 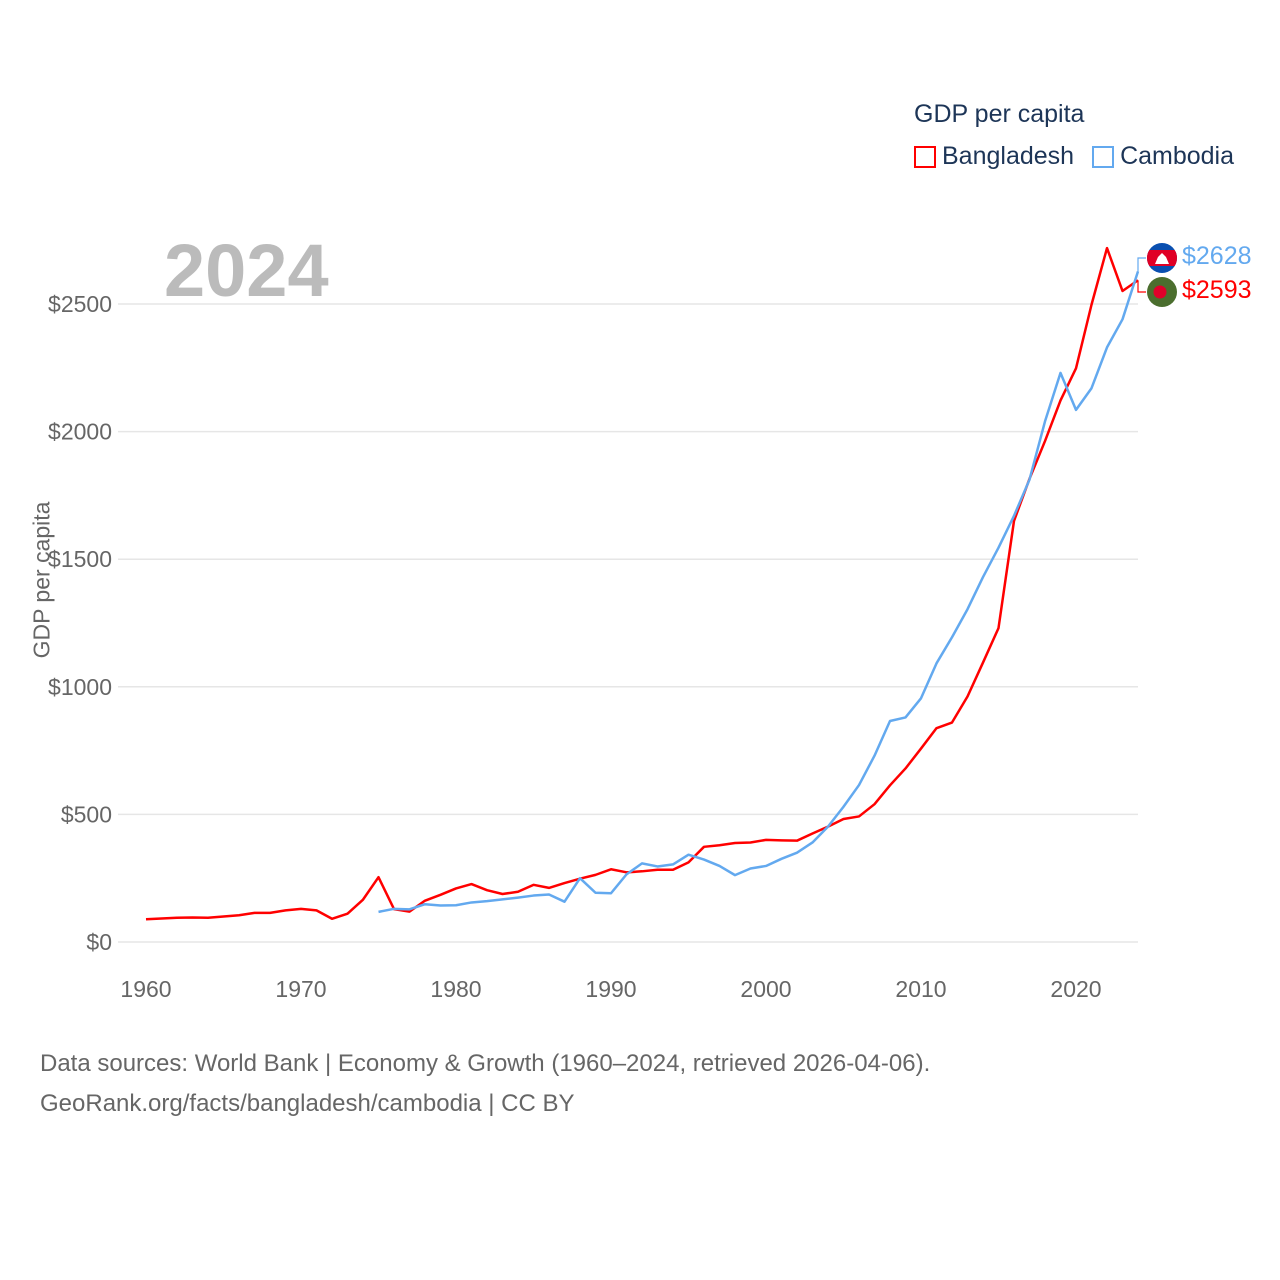 What do you see at coordinates (765, 989) in the screenshot?
I see `x-tick-label: 2000` at bounding box center [765, 989].